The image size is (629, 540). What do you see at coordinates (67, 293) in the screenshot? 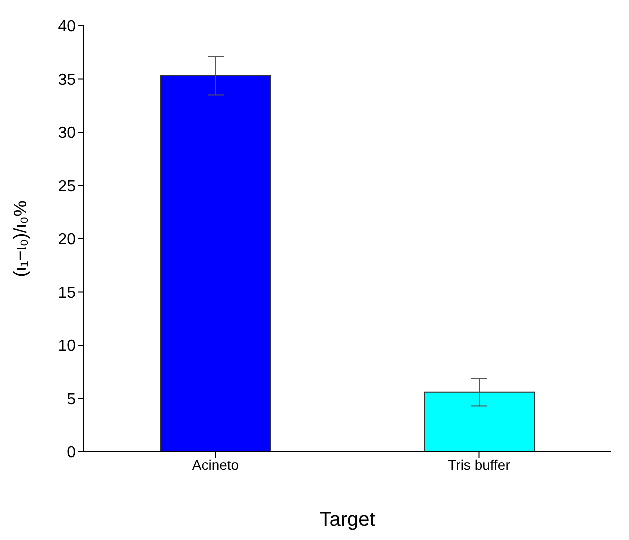
I see `y-tick-label: 15` at bounding box center [67, 293].